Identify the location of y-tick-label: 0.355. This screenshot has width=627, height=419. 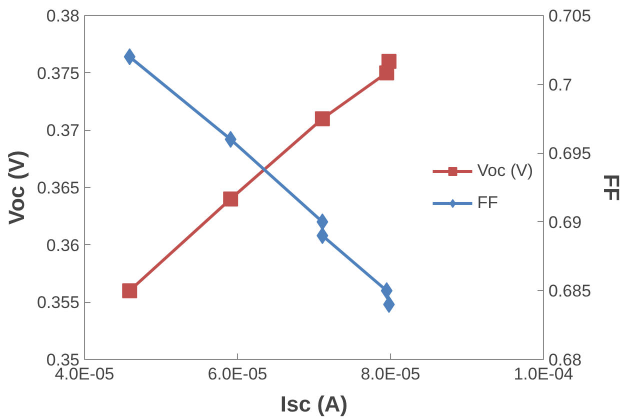
(58, 302).